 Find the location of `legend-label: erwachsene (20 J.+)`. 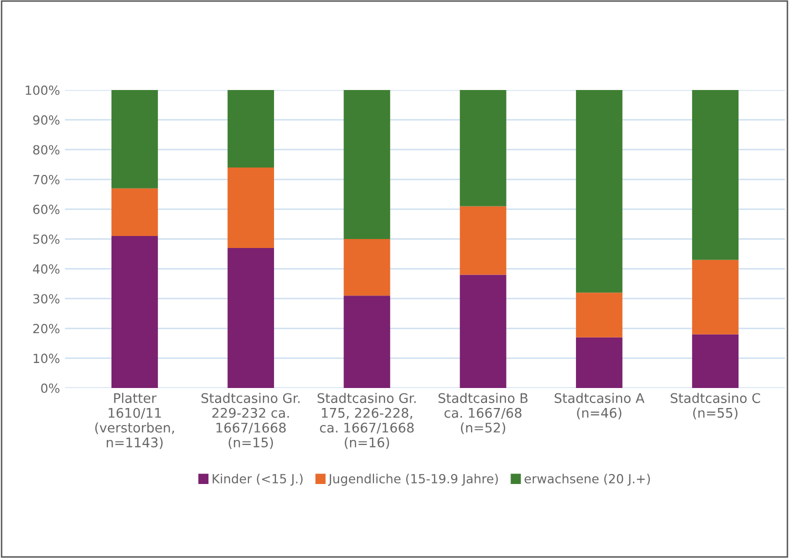

legend-label: erwachsene (20 J.+) is located at coordinates (587, 480).